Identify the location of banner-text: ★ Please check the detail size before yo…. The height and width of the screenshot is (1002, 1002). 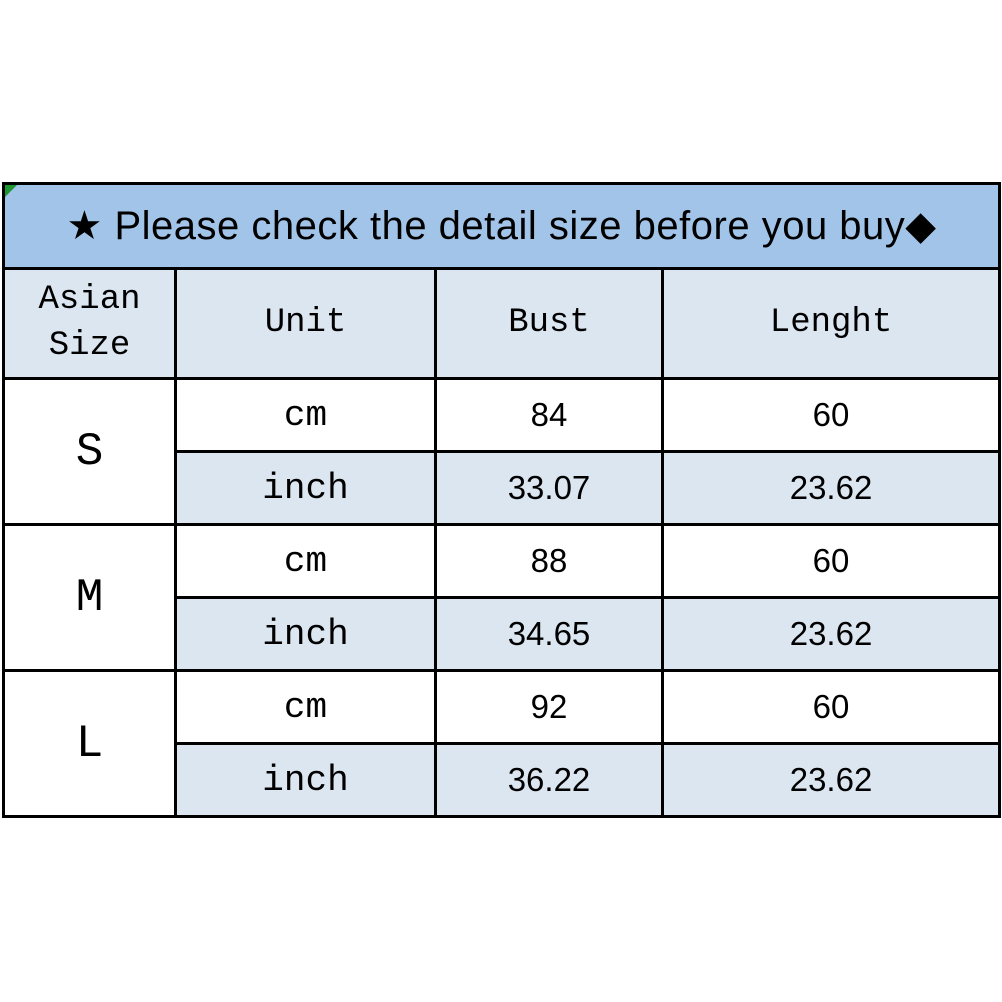
(501, 226).